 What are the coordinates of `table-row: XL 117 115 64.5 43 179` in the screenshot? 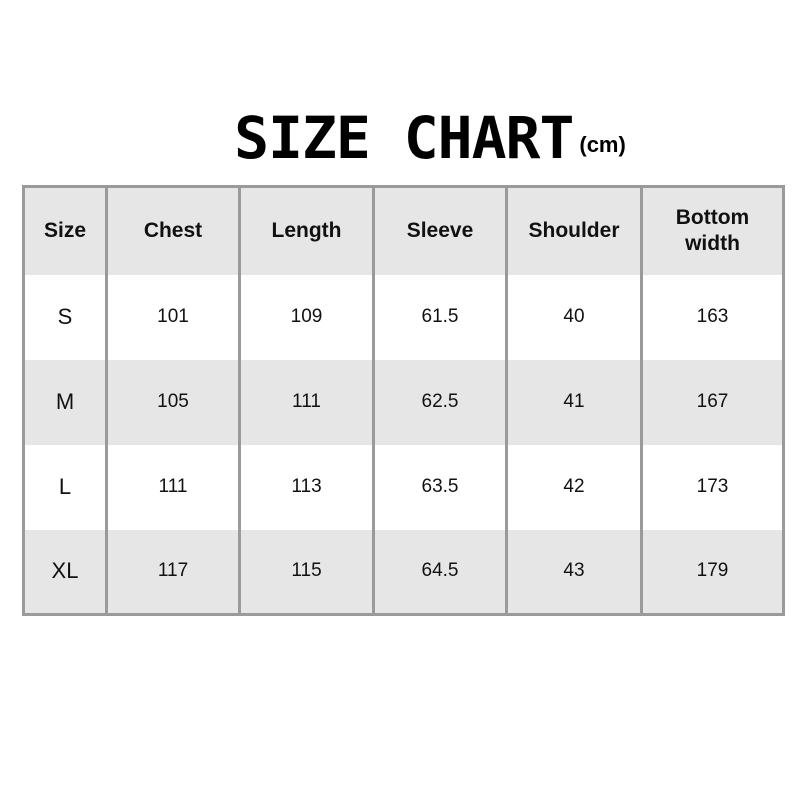 It's located at (403, 572).